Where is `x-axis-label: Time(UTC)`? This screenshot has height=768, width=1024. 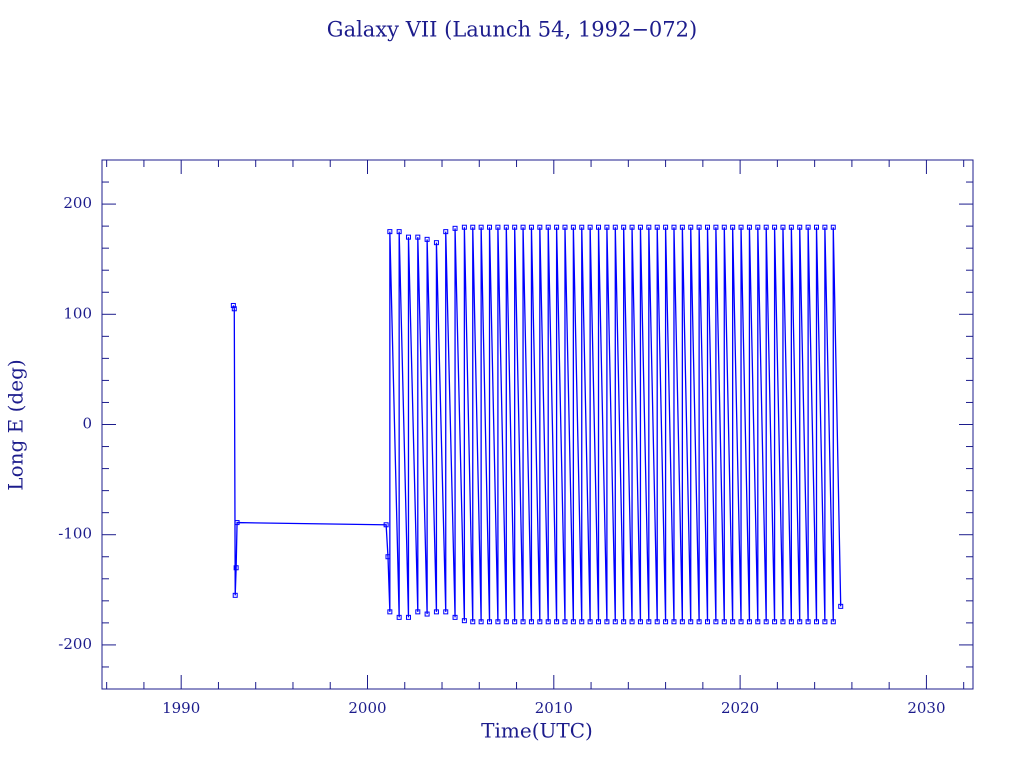
x-axis-label: Time(UTC) is located at coordinates (537, 731).